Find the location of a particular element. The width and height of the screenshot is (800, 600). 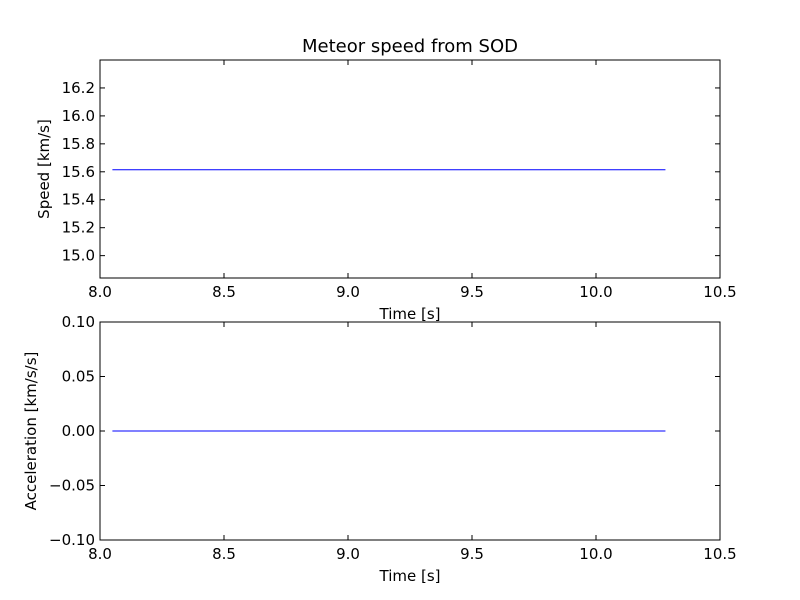

acceleration-y-tick-label: 0.00 is located at coordinates (78, 431).